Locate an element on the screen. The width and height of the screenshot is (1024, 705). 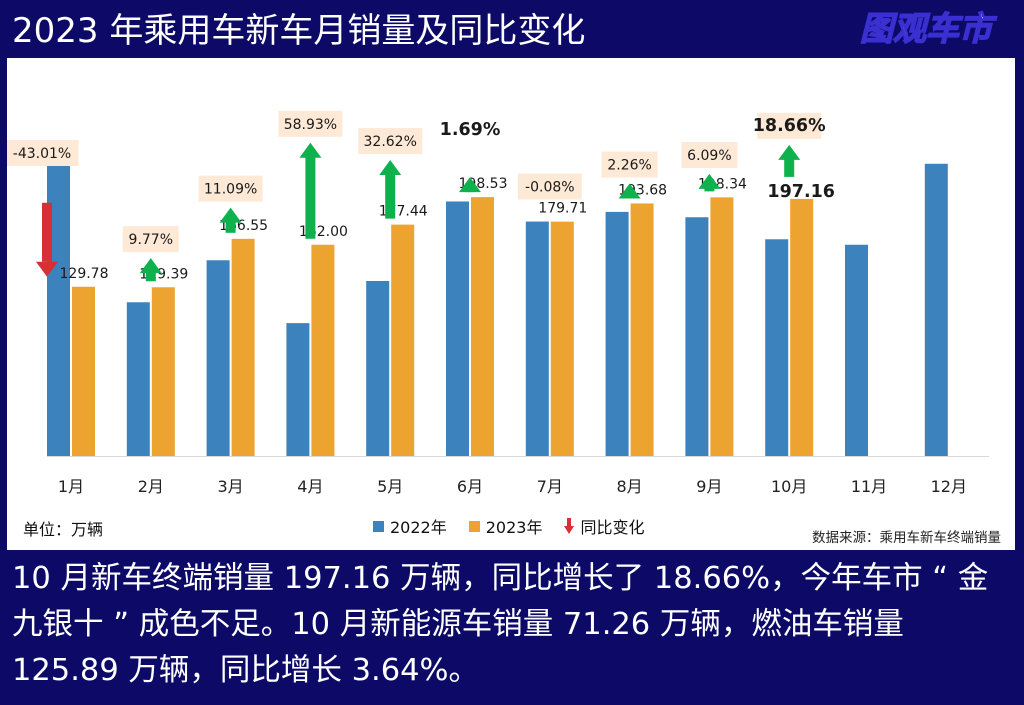
svg-text: 图观车市 is located at coordinates (928, 28).